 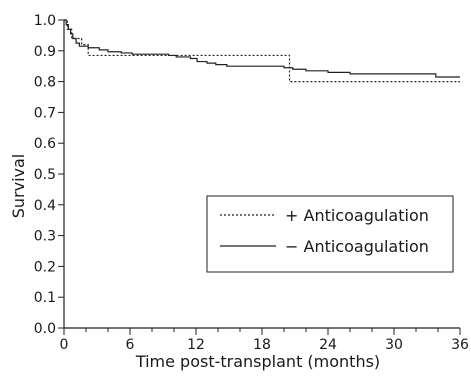 What do you see at coordinates (45, 329) in the screenshot?
I see `y-tick-label: 0.0` at bounding box center [45, 329].